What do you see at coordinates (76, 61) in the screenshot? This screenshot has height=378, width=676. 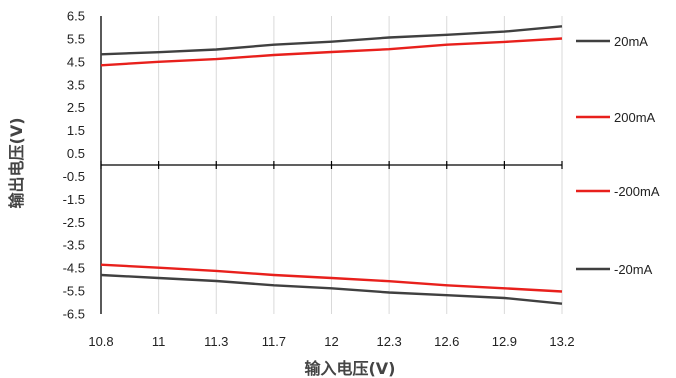 I see `y-tick-label: 4.5` at bounding box center [76, 61].